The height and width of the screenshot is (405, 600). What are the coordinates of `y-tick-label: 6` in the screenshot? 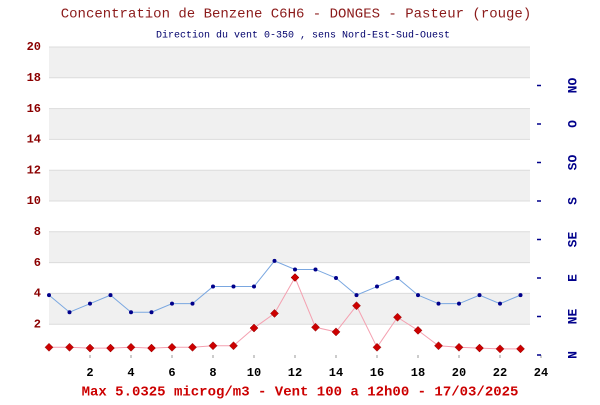 It's located at (37, 263).